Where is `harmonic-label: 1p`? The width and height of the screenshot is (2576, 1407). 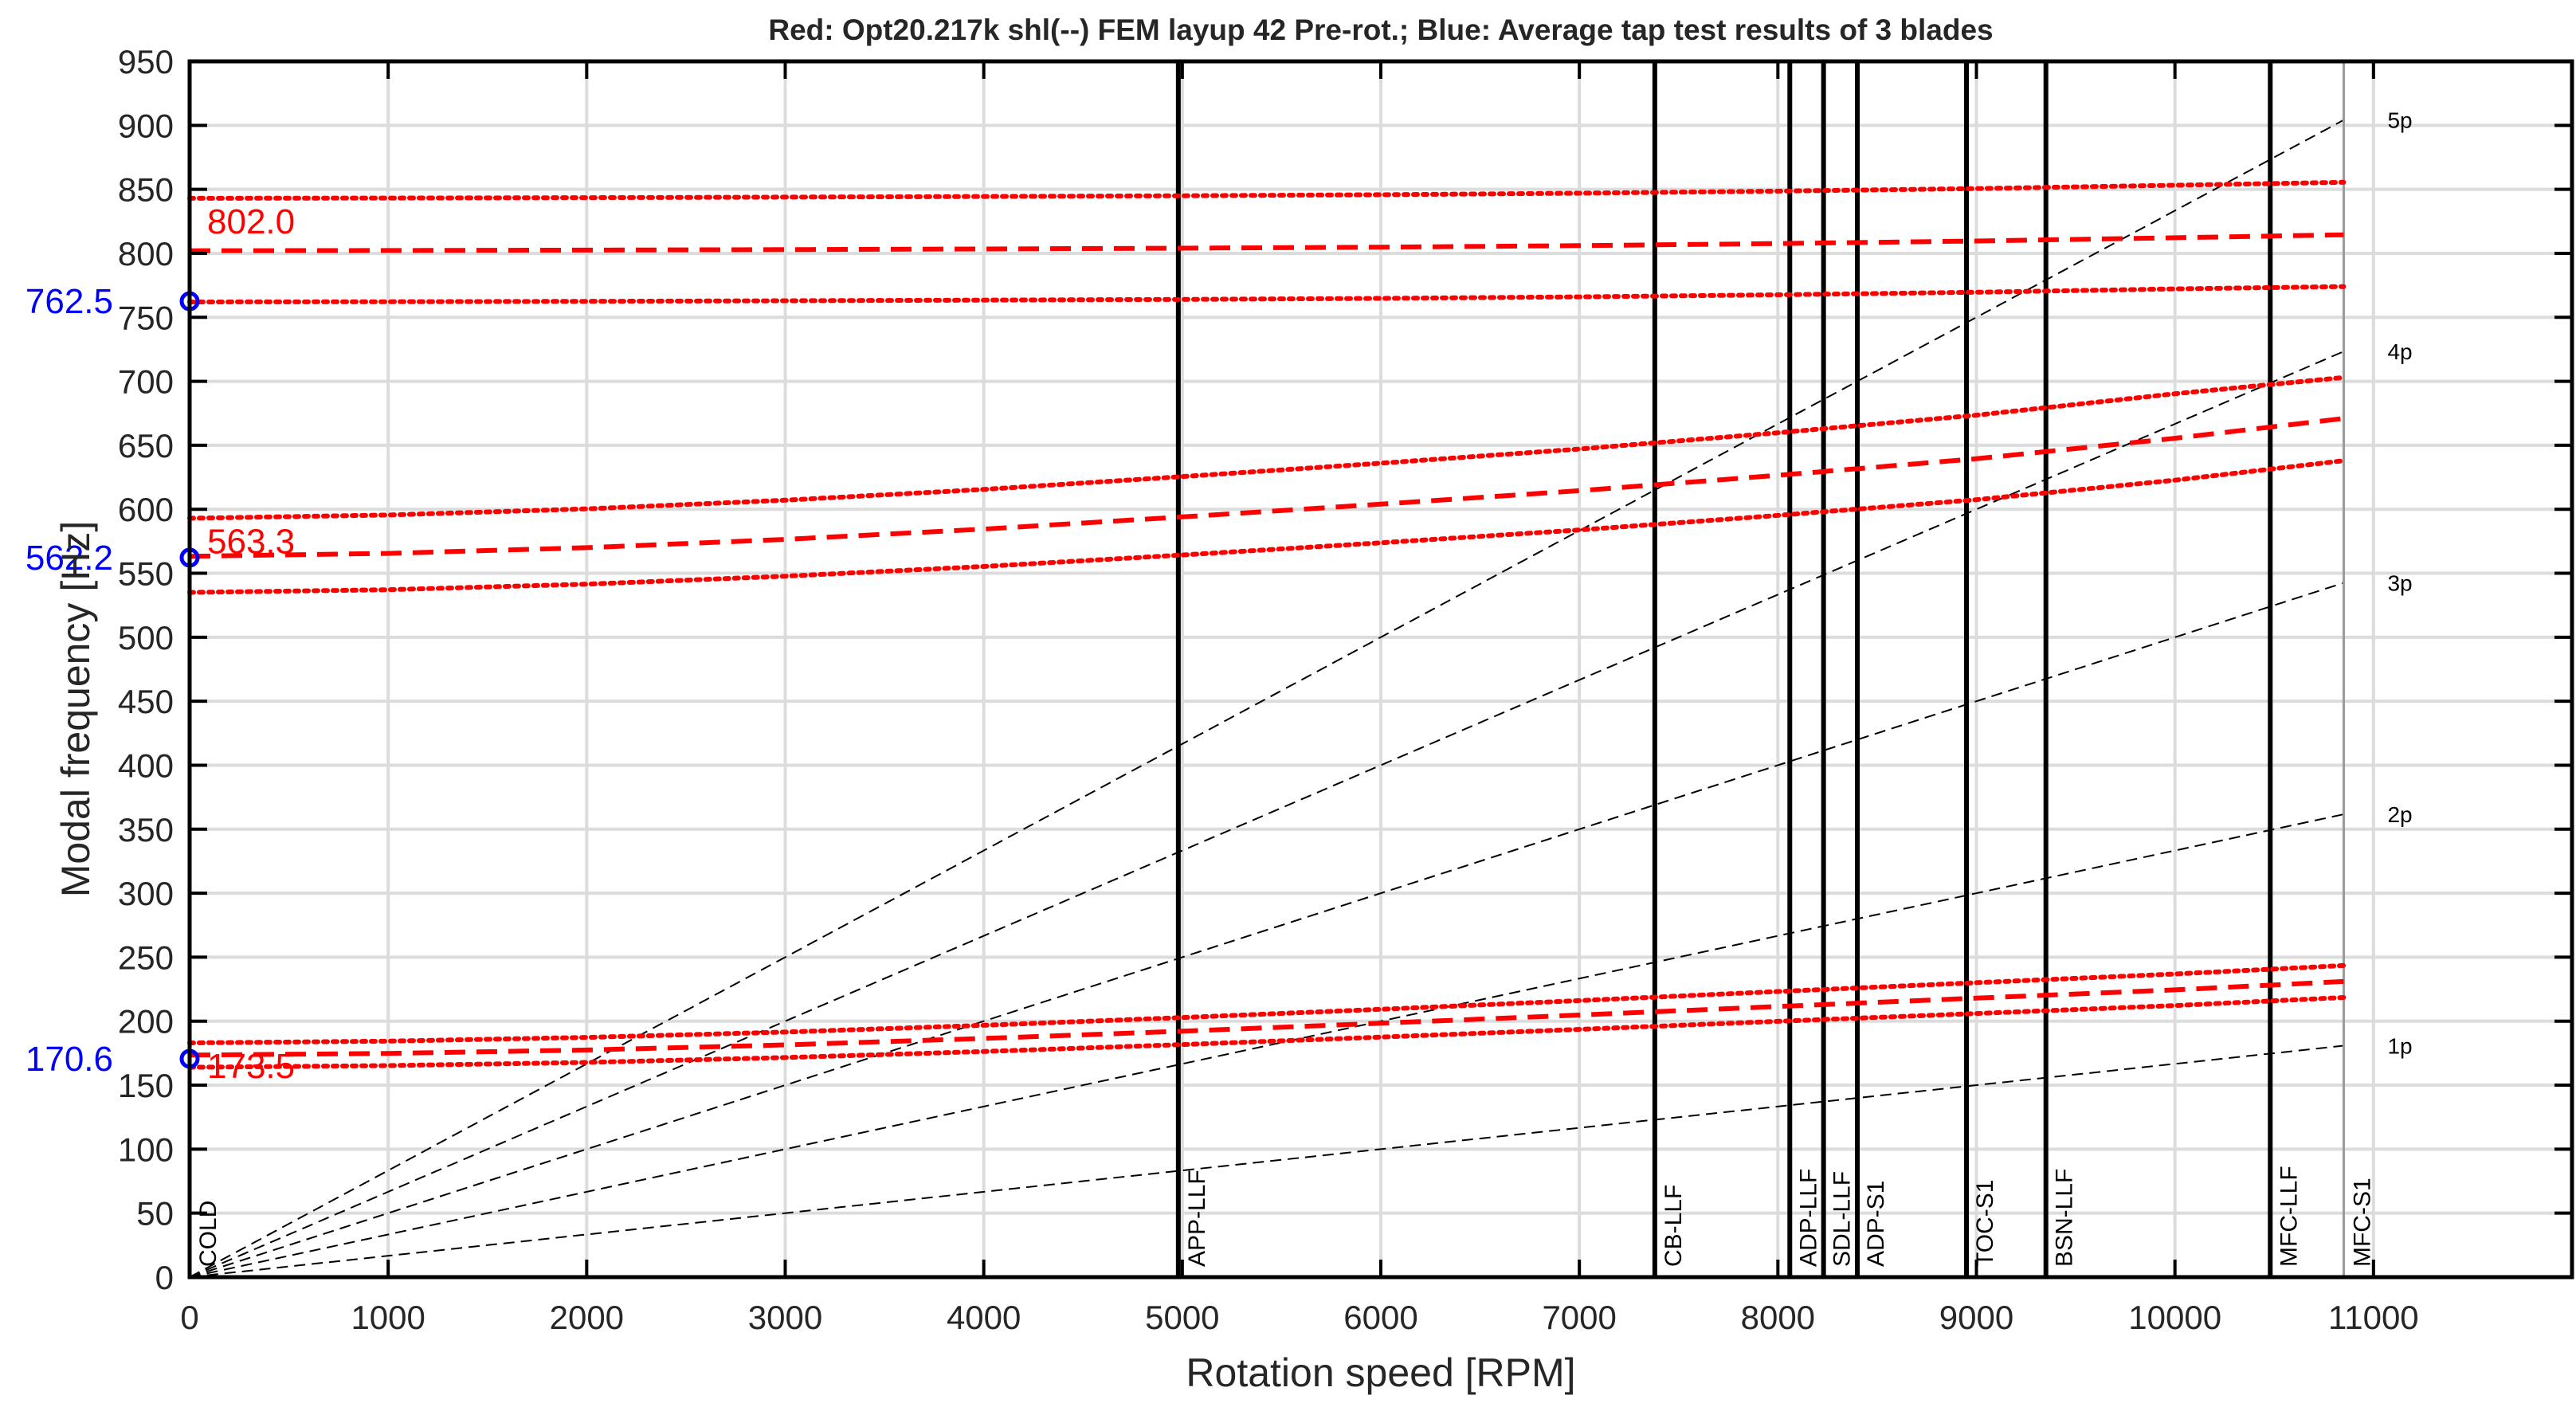
harmonic-label: 1p is located at coordinates (2399, 1046).